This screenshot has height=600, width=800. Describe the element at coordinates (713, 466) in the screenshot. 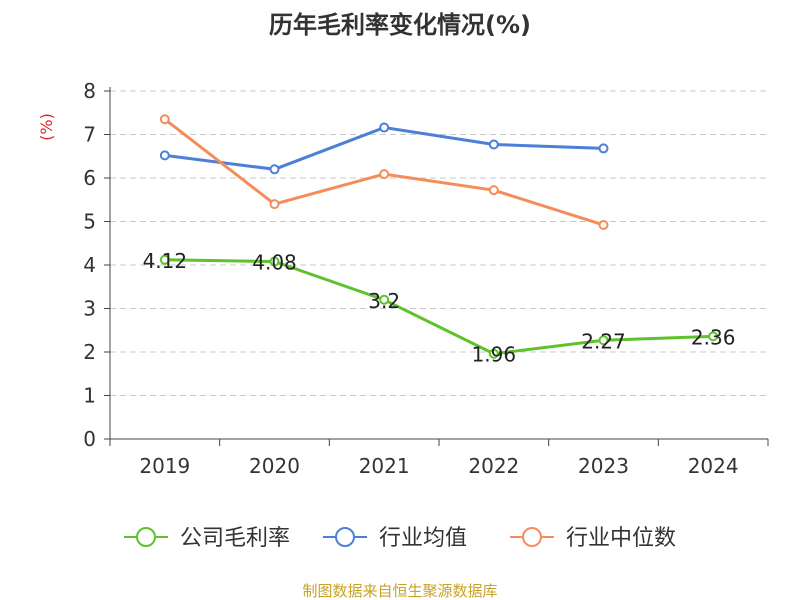

I see `x-tick-label: 2024` at that location.